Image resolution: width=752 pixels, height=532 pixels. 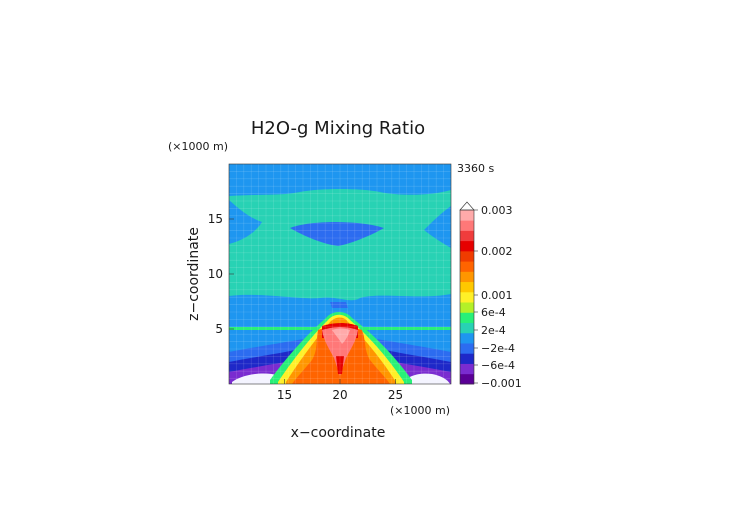 I want to click on x-tick-label-0: 15, so click(x=284, y=395).